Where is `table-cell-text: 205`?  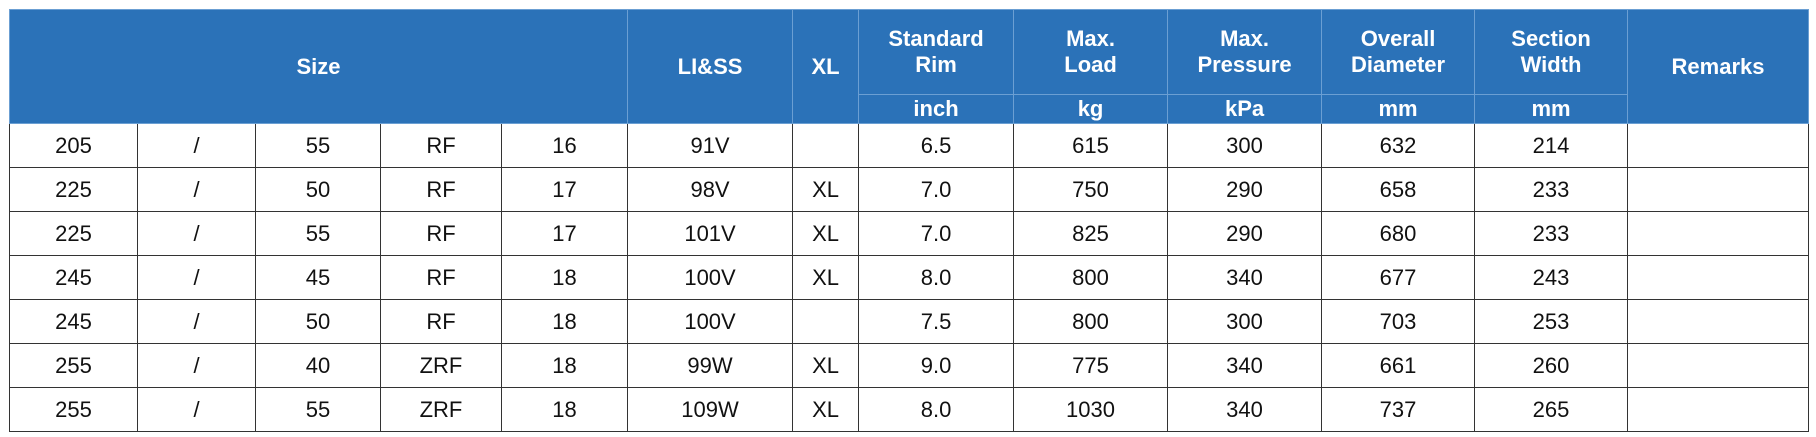
table-cell-text: 205 is located at coordinates (73, 145).